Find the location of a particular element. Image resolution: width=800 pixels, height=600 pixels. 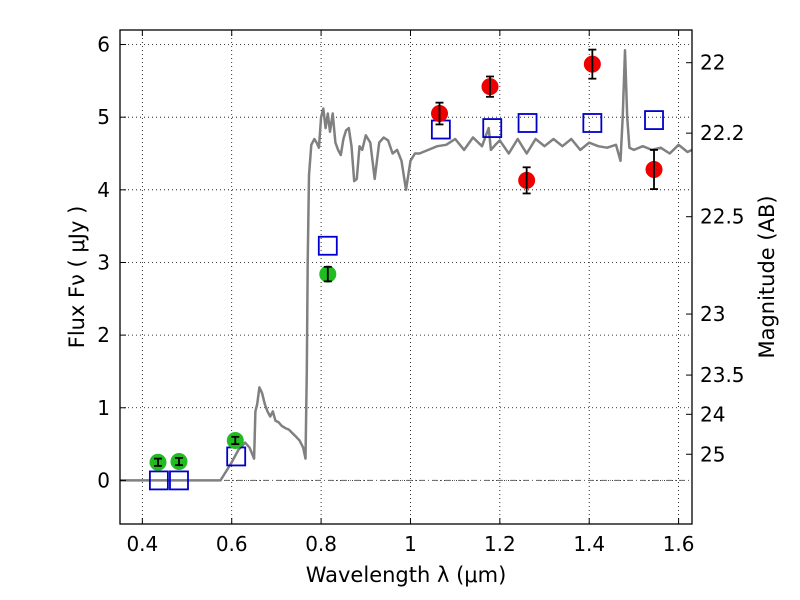

x-tick-label: 1.4 is located at coordinates (589, 544).